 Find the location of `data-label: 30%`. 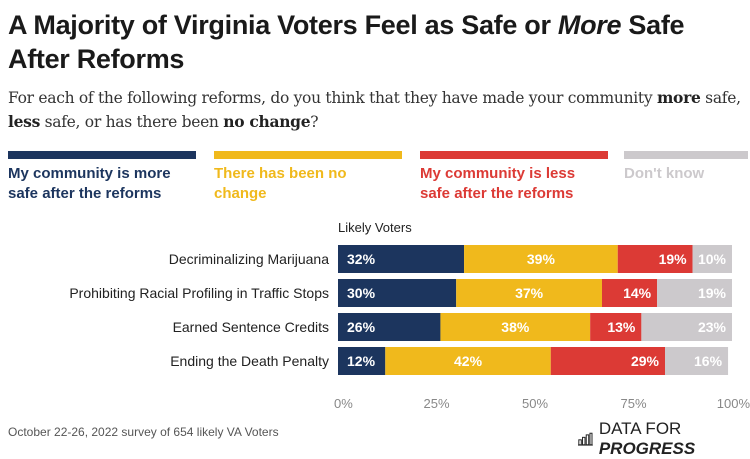

data-label: 30% is located at coordinates (361, 293).